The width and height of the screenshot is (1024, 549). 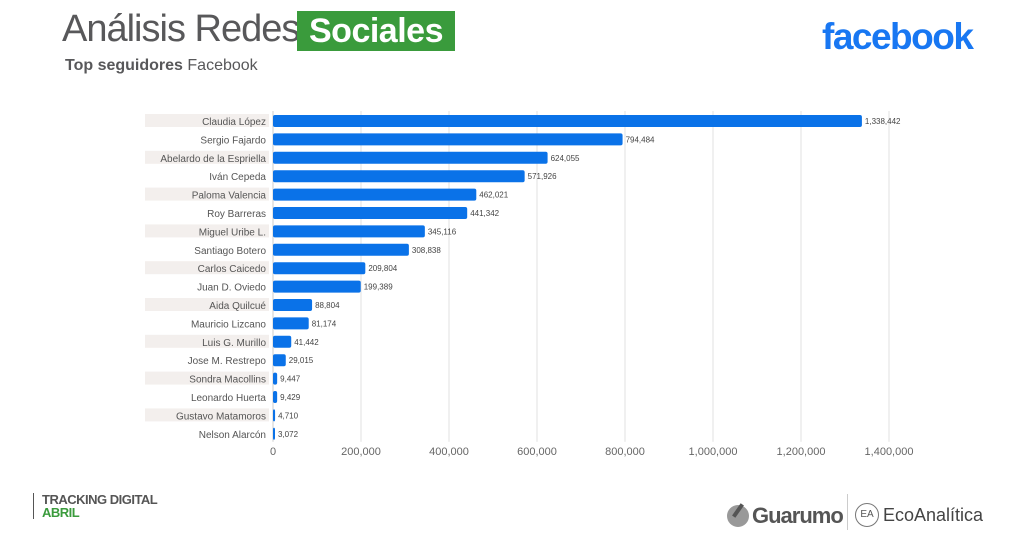 What do you see at coordinates (237, 177) in the screenshot?
I see `category-label: Iván Cepeda` at bounding box center [237, 177].